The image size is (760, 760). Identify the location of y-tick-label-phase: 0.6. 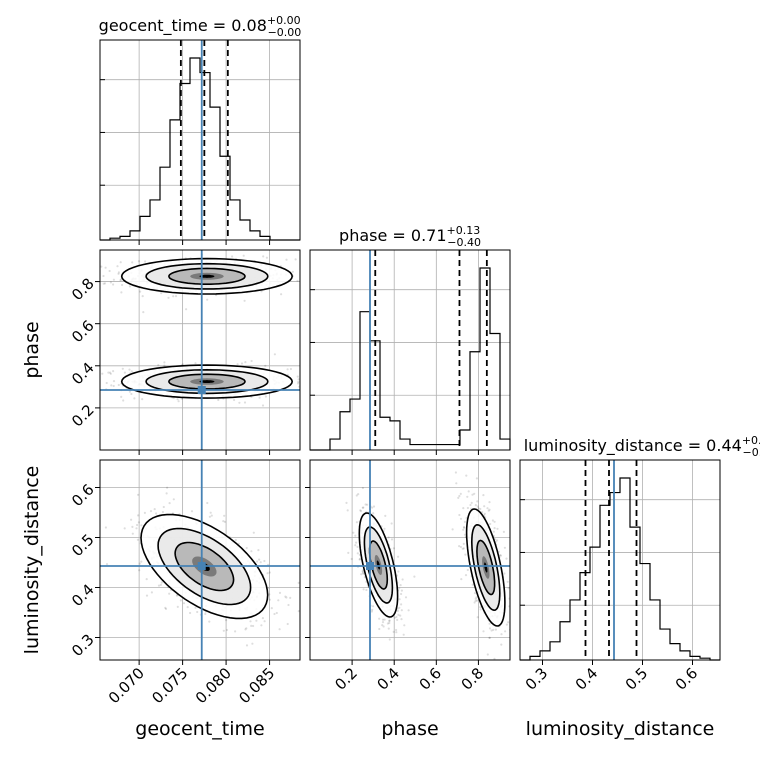
(83, 332).